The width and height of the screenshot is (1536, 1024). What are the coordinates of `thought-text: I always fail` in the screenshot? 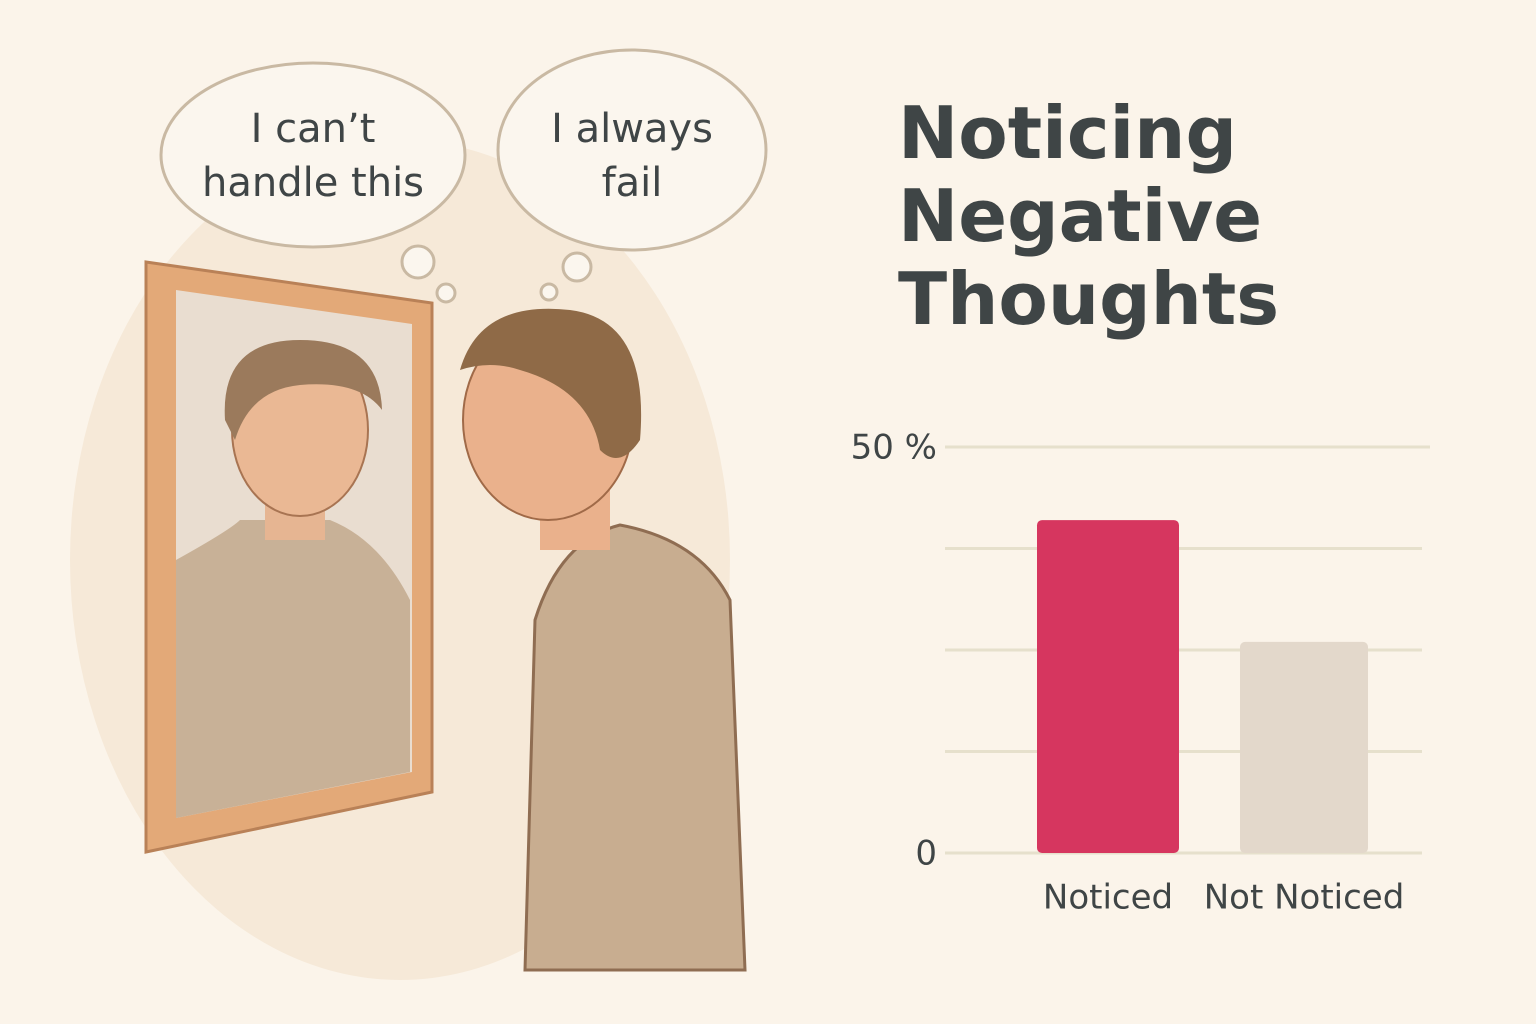 It's located at (632, 156).